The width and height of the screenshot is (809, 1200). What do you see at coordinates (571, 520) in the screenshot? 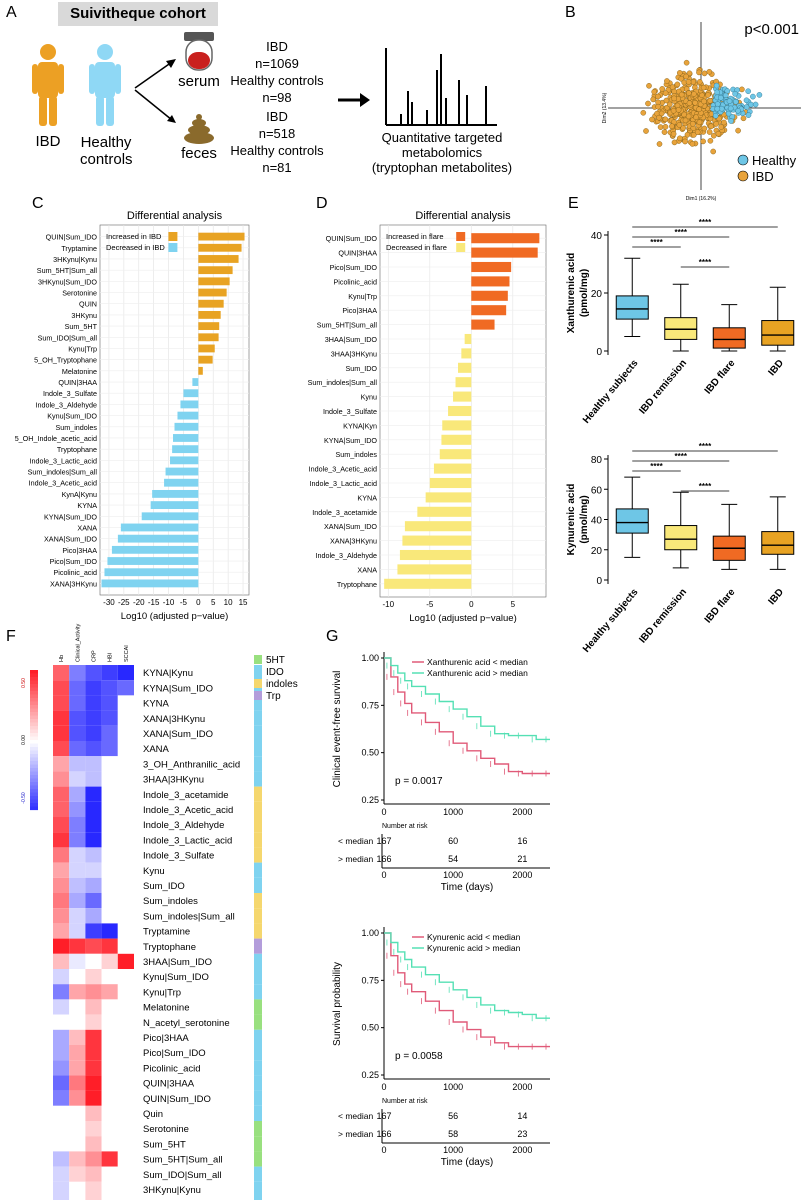
I see `y-axis-label: Kynurenic acid` at bounding box center [571, 520].